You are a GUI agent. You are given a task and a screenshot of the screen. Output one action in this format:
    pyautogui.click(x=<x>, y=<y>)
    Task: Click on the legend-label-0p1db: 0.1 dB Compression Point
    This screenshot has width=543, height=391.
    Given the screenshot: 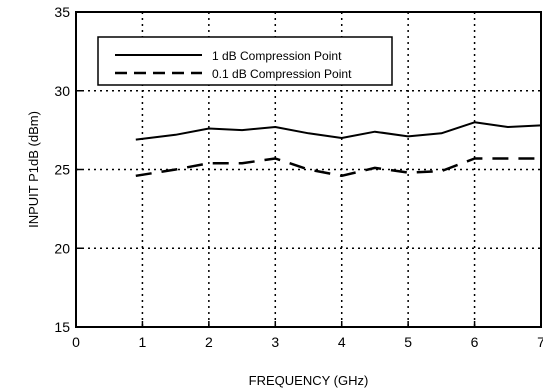 What is the action you would take?
    pyautogui.click(x=282, y=74)
    